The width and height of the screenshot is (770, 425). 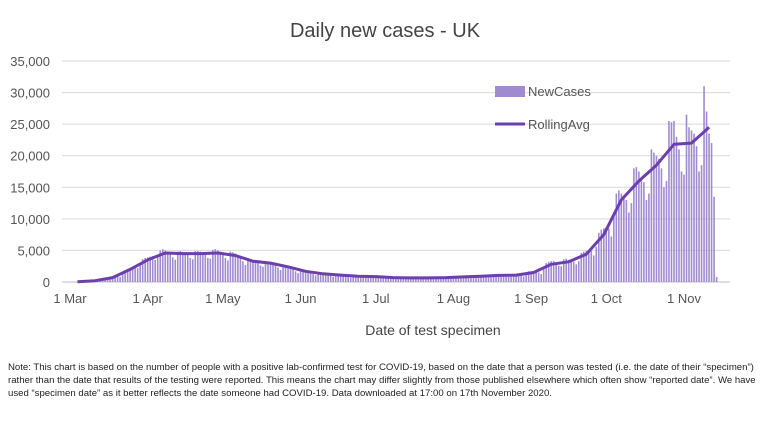 What do you see at coordinates (510, 91) in the screenshot?
I see `legend-swatch-newcases` at bounding box center [510, 91].